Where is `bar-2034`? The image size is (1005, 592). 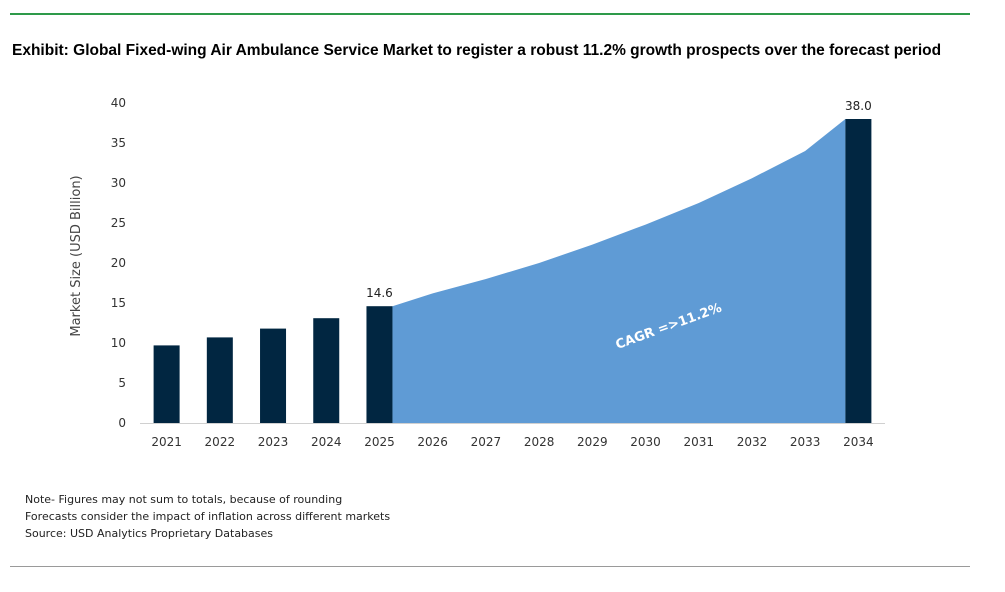 bar-2034 is located at coordinates (858, 271).